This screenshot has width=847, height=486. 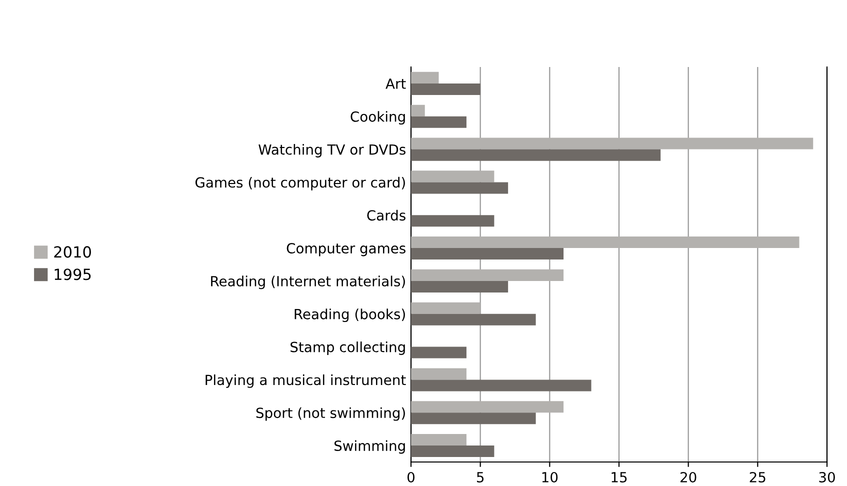 I want to click on y-tick-label: Sport (not swimming), so click(x=330, y=414).